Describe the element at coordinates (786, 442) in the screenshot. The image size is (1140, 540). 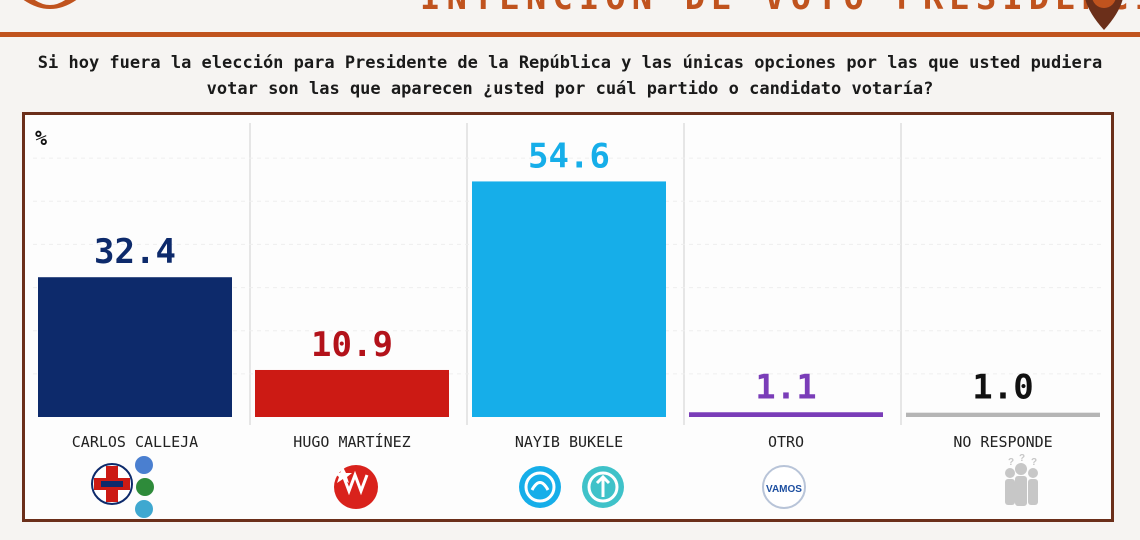
I see `category-label: OTRO` at that location.